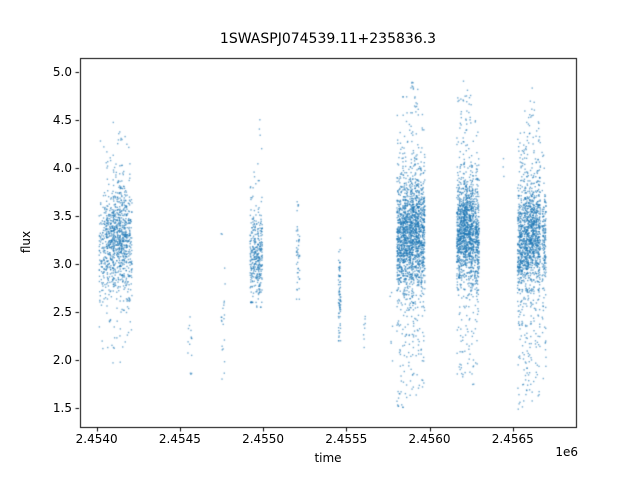 The image size is (640, 480). I want to click on y-tick-label: 1.5, so click(62, 407).